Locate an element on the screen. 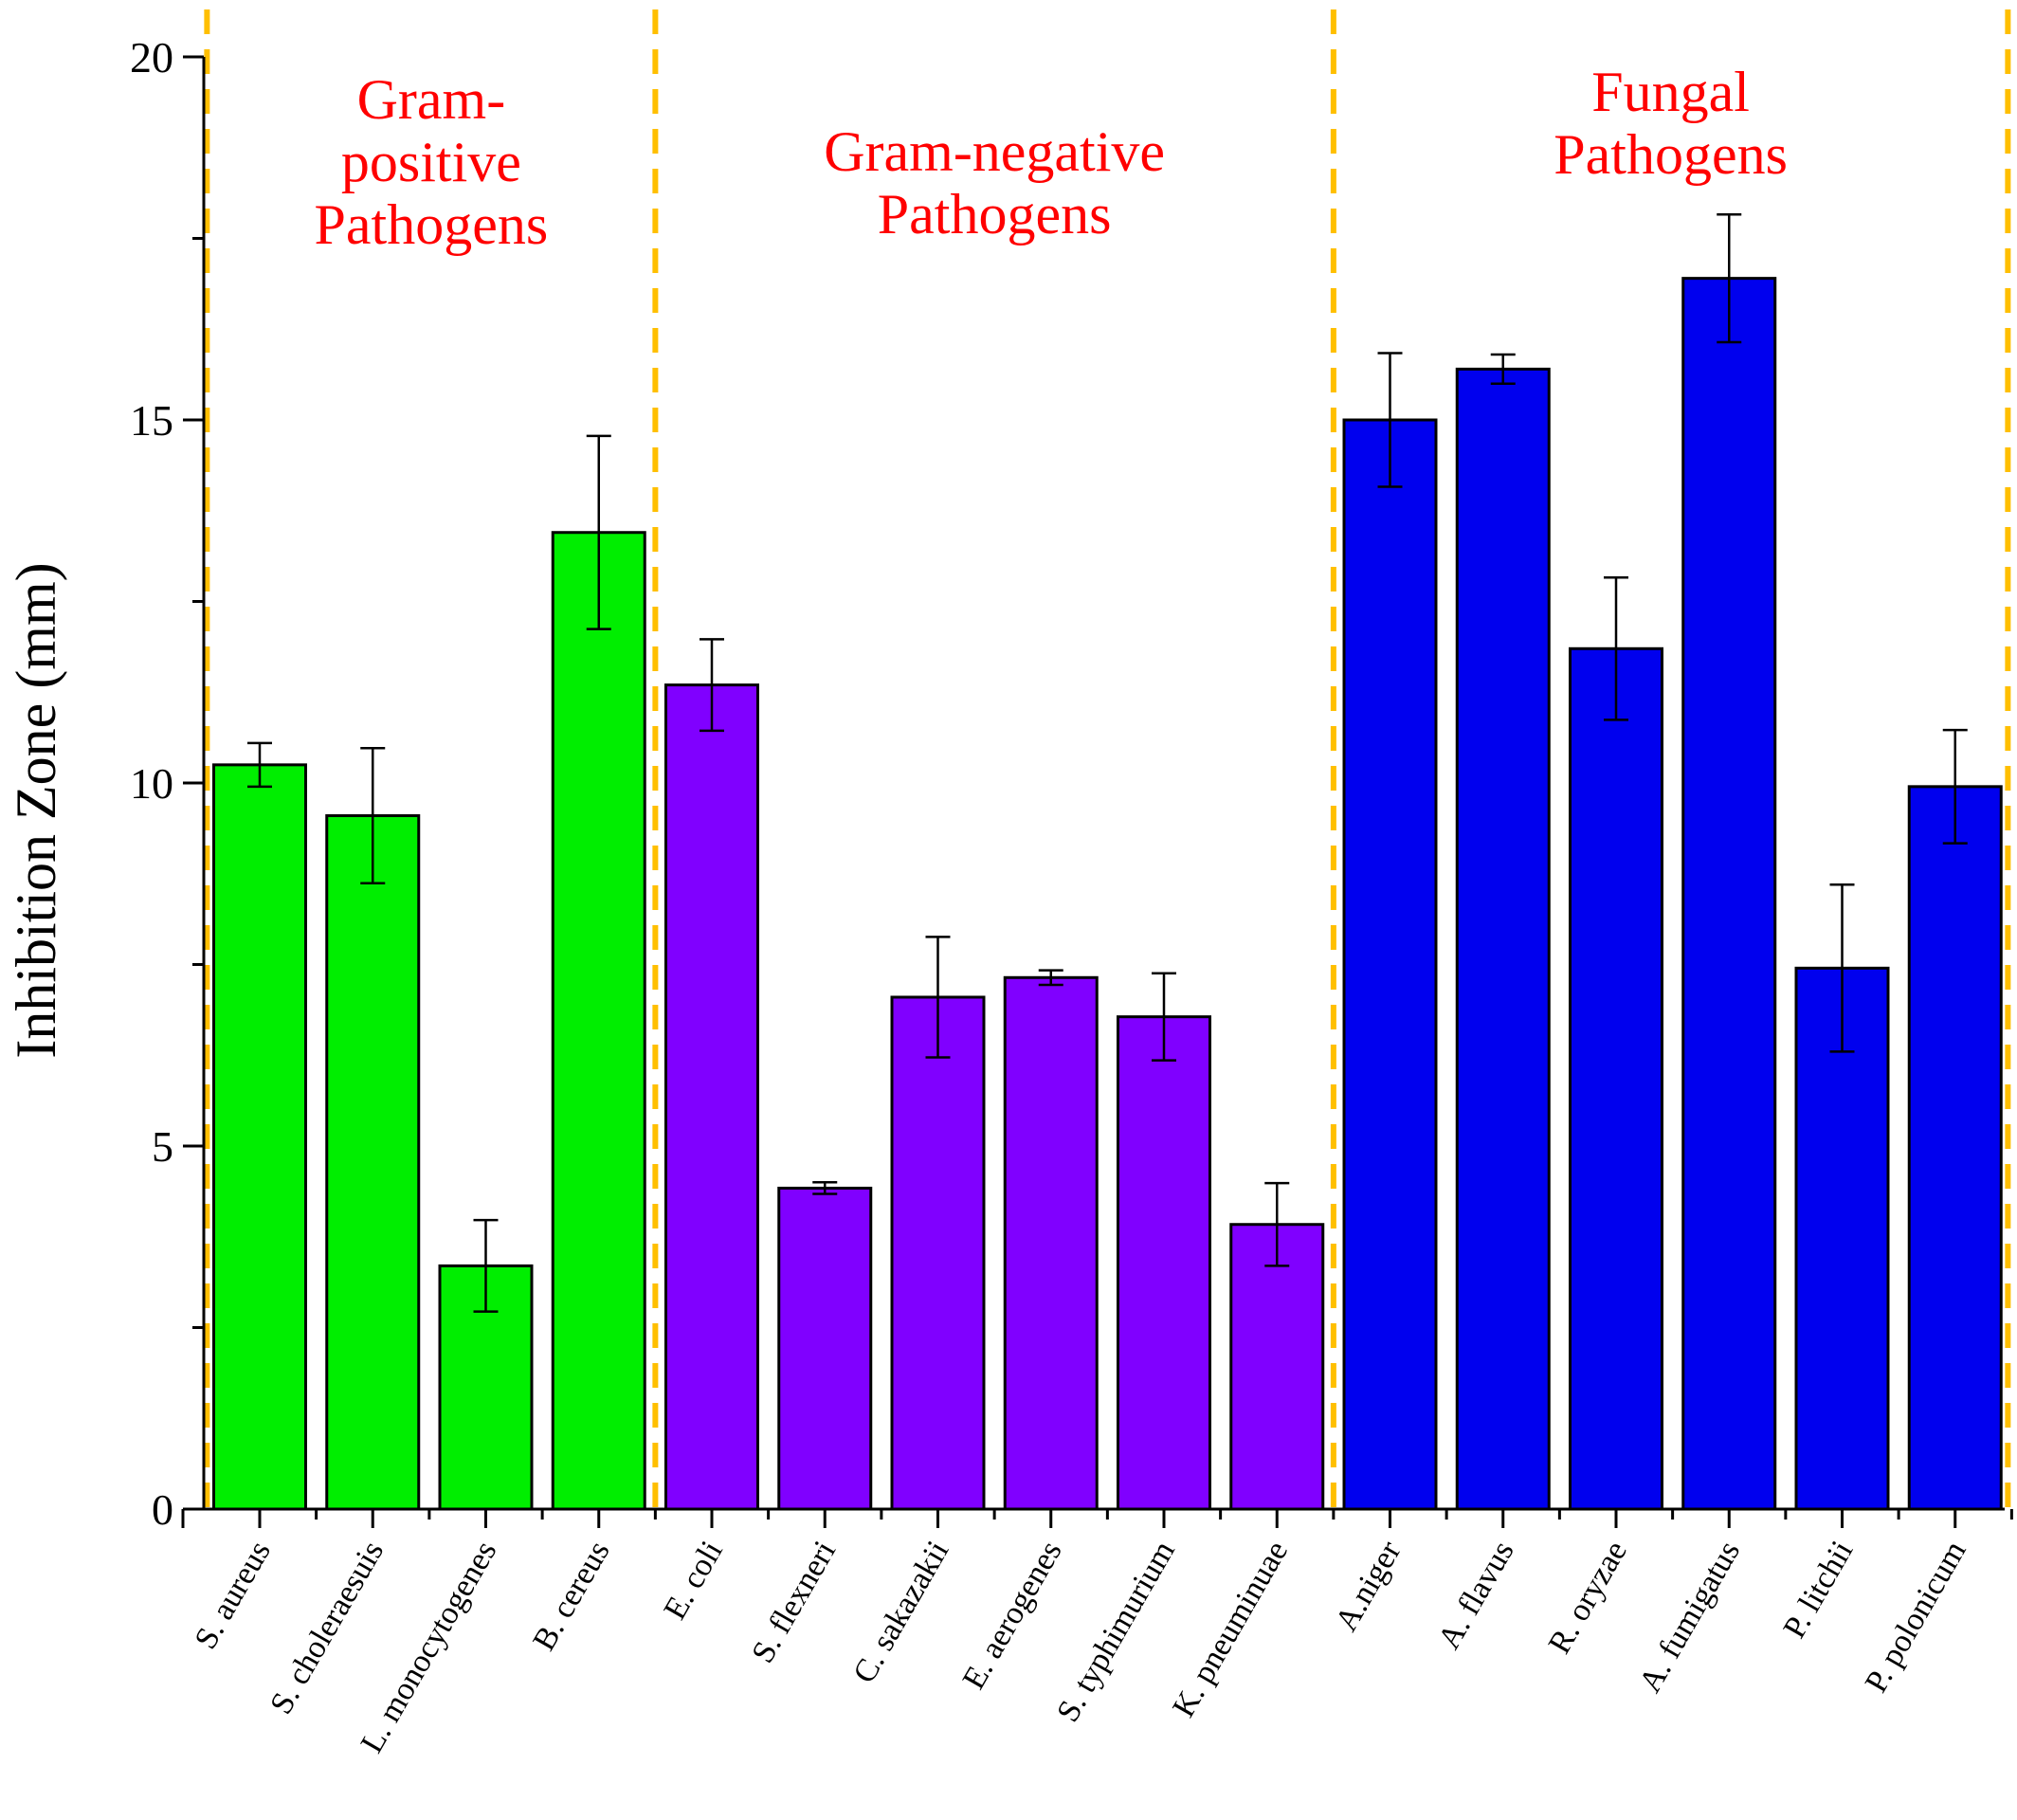  group-label-1-line-1: Pathogens is located at coordinates (995, 214).